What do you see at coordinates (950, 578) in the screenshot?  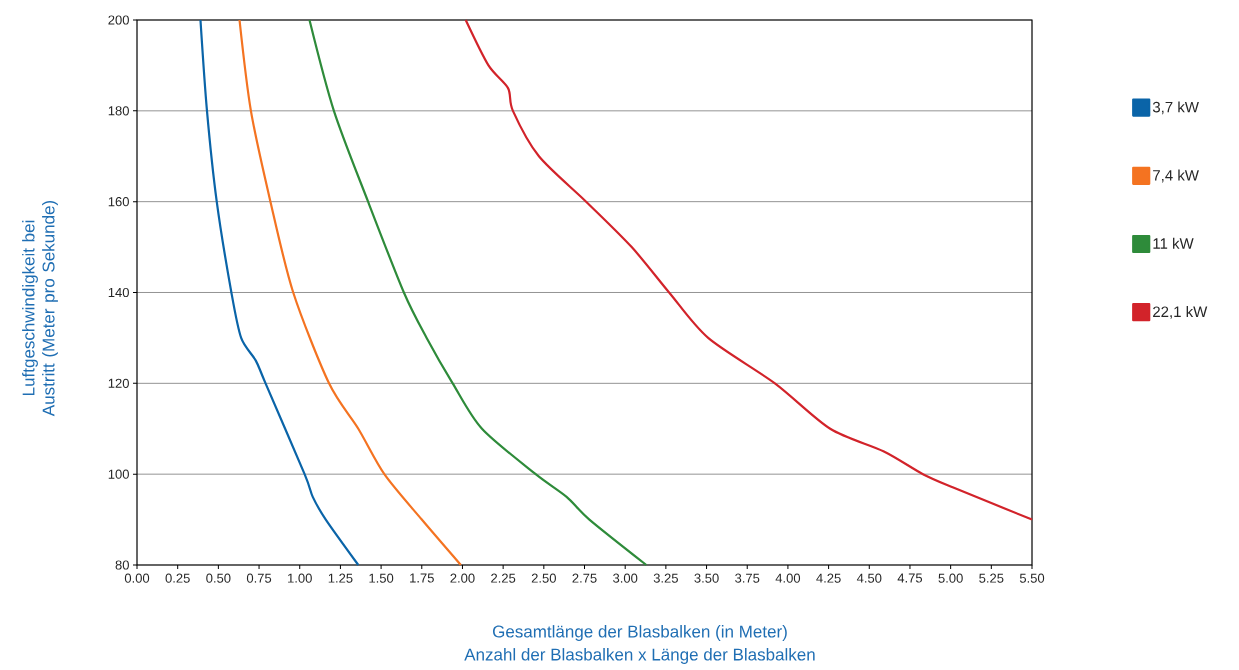 I see `x-tick-label: 5.00` at bounding box center [950, 578].